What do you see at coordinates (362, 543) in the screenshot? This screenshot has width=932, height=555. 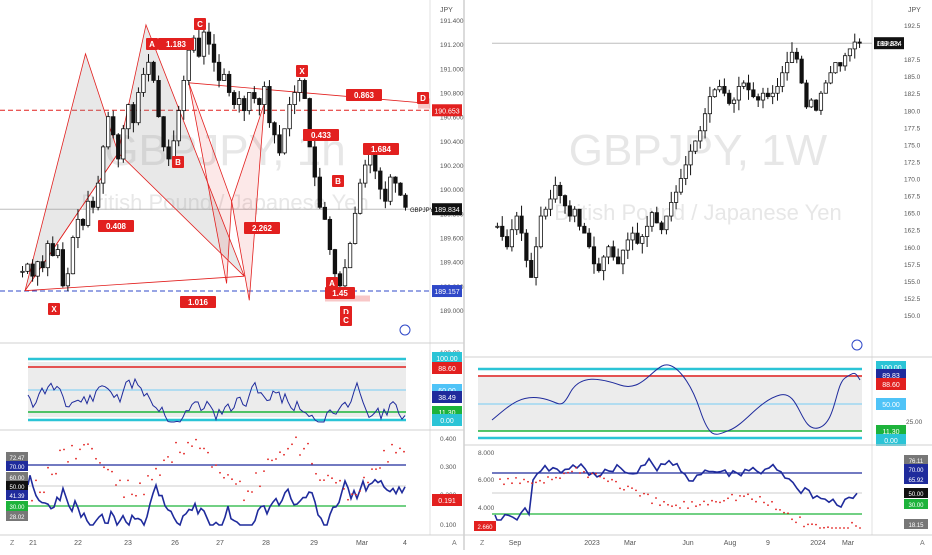 I see `left-x-tick: Mar` at bounding box center [362, 543].